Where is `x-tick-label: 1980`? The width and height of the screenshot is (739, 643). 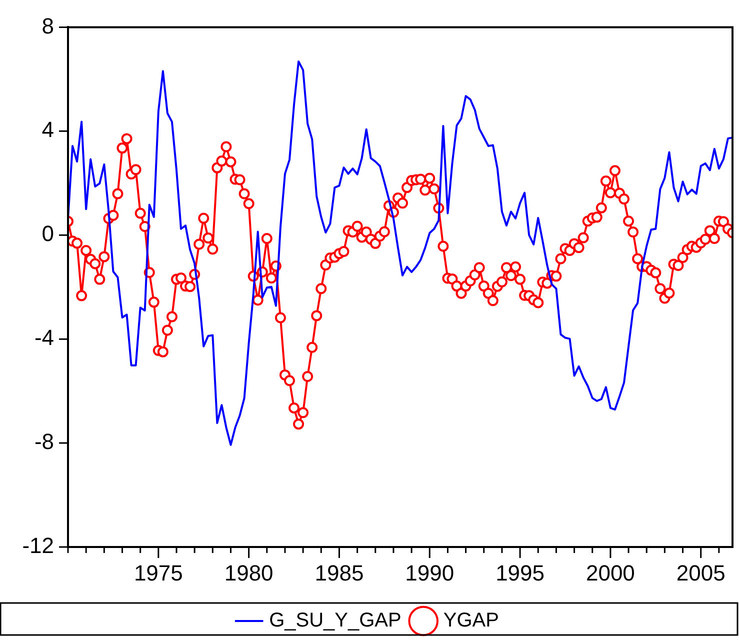 x-tick-label: 1980 is located at coordinates (249, 573).